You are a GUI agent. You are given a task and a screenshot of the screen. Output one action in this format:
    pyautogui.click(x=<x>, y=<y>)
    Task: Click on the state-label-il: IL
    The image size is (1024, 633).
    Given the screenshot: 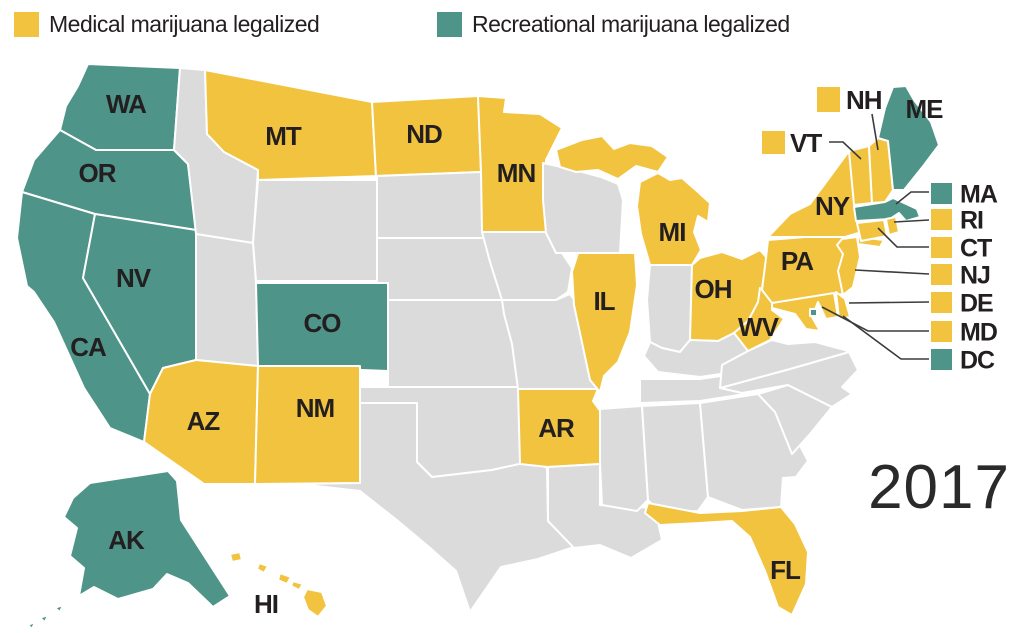 What is the action you would take?
    pyautogui.click(x=604, y=301)
    